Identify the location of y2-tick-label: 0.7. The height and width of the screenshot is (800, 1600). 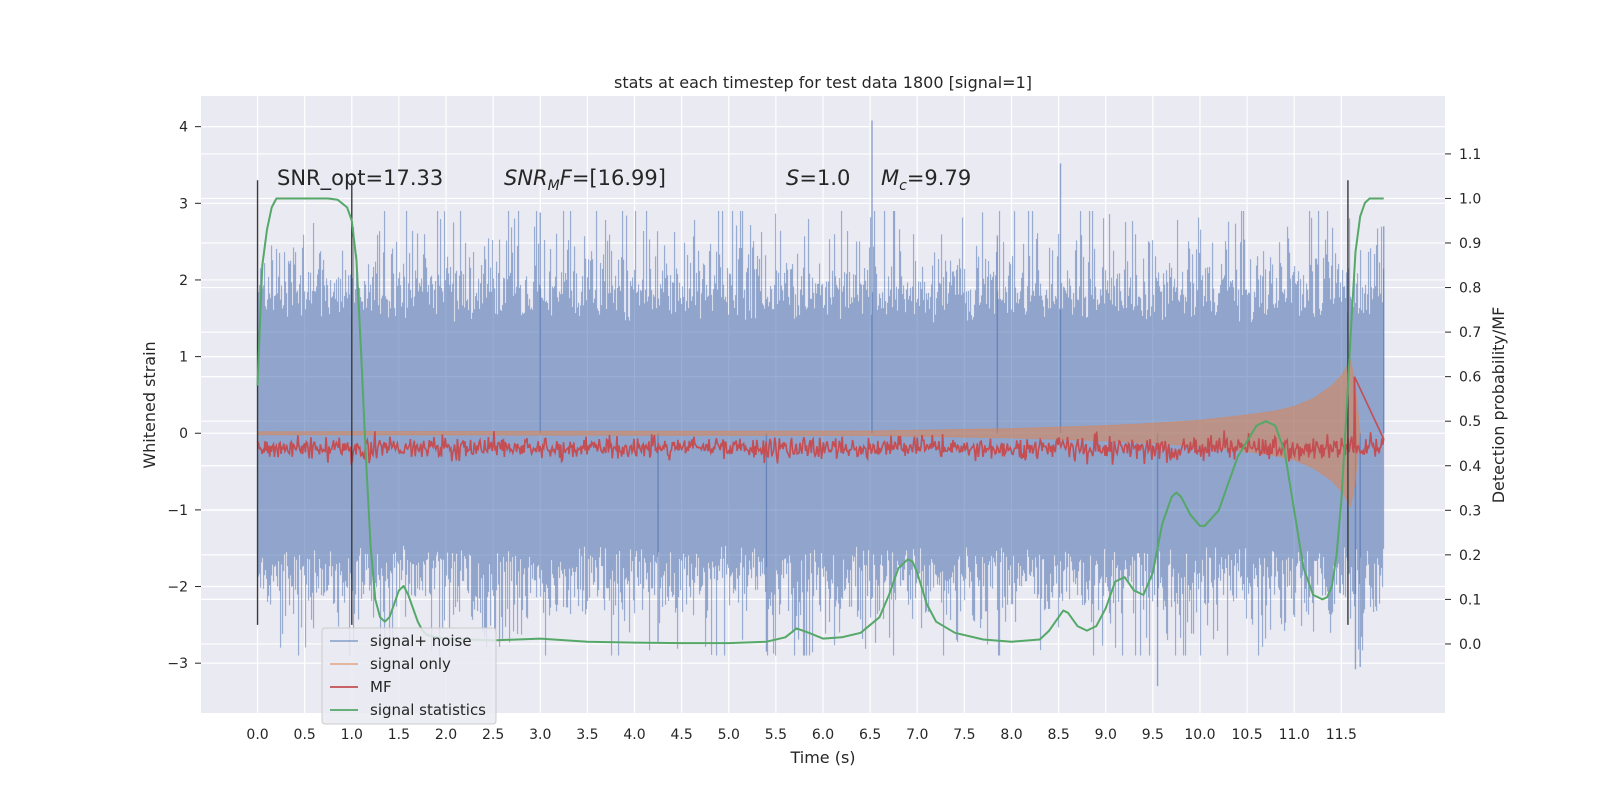
(1470, 333).